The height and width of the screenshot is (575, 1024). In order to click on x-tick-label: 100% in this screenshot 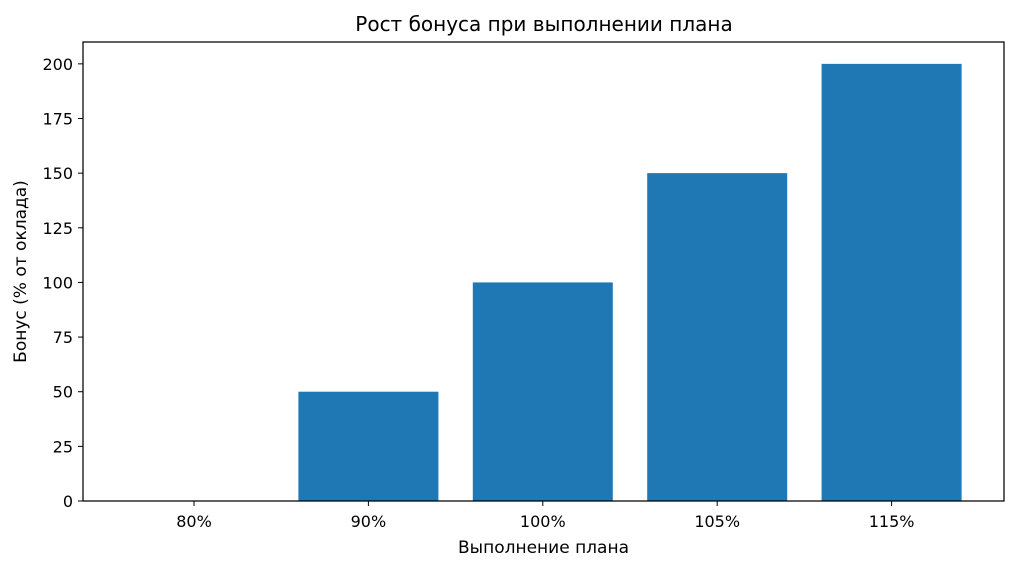, I will do `click(543, 521)`.